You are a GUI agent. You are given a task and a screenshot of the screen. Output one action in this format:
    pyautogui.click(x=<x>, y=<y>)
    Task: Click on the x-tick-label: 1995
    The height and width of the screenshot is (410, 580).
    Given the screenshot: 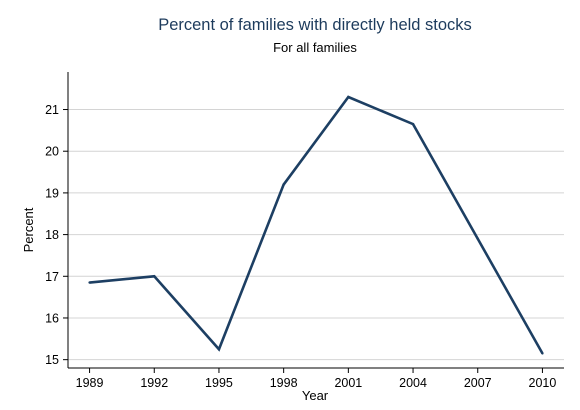 What is the action you would take?
    pyautogui.click(x=219, y=383)
    